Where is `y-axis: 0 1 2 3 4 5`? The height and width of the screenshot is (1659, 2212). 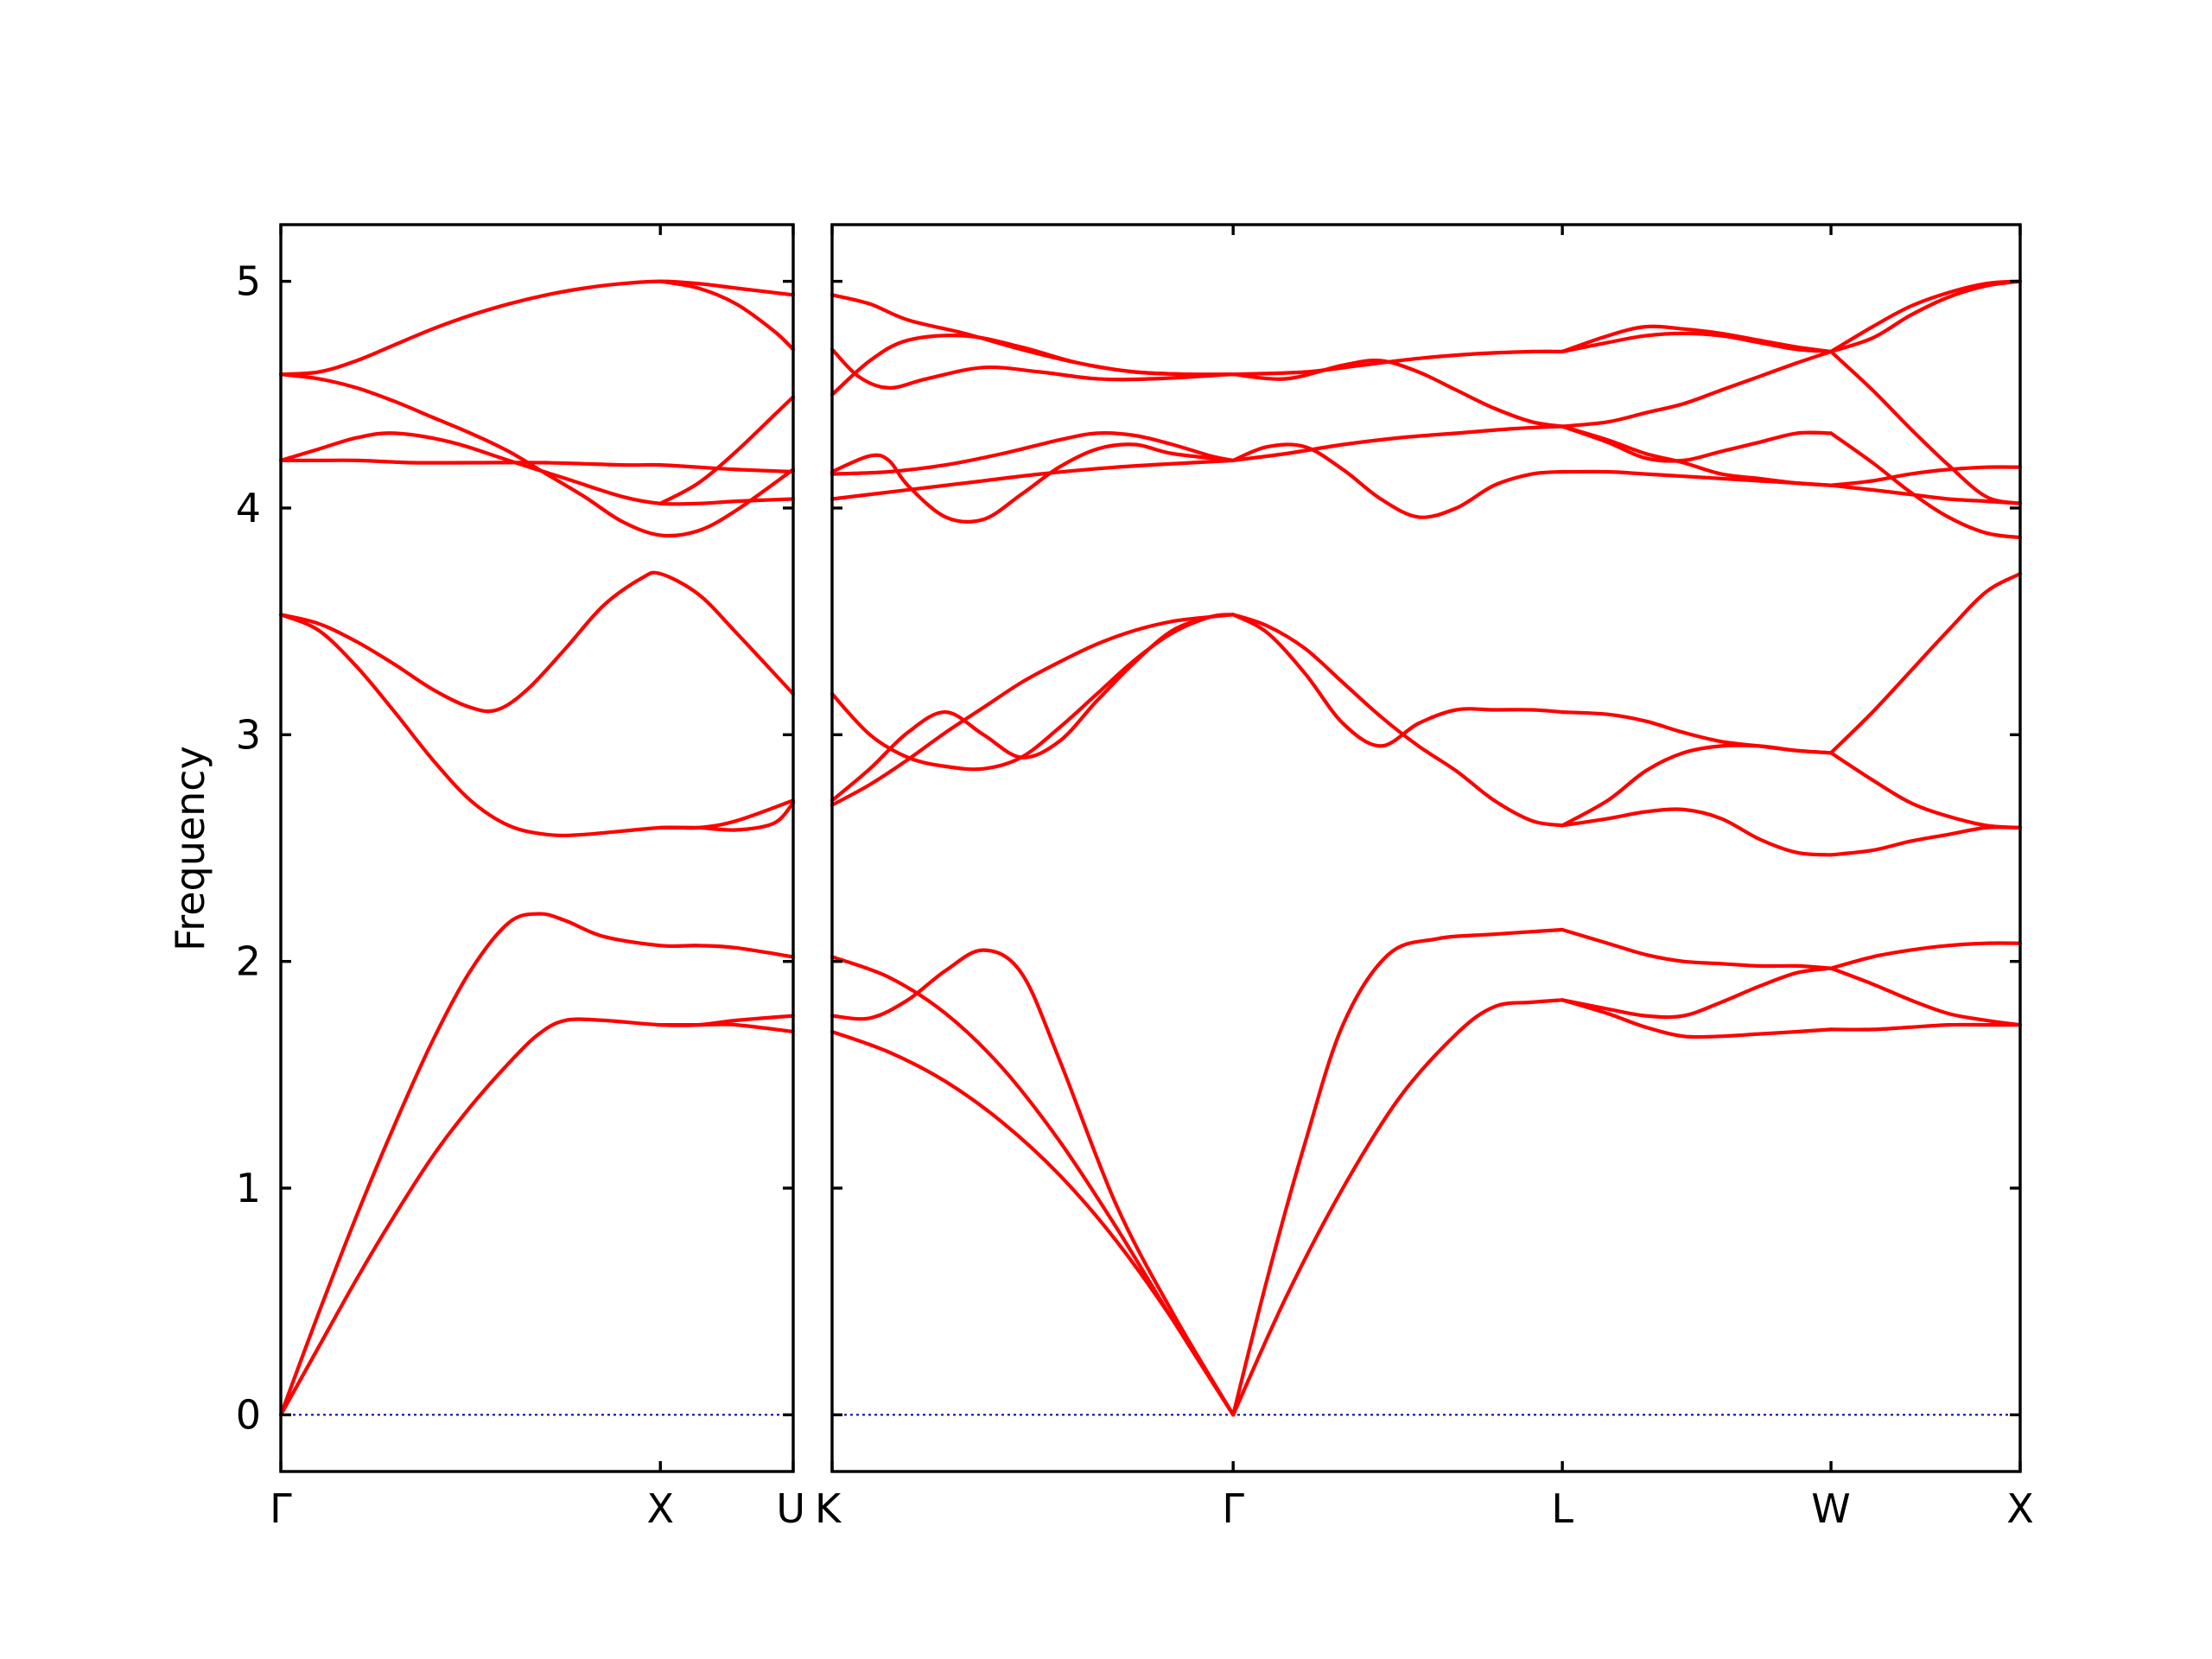 y-axis: 0 1 2 3 4 5 is located at coordinates (248, 848).